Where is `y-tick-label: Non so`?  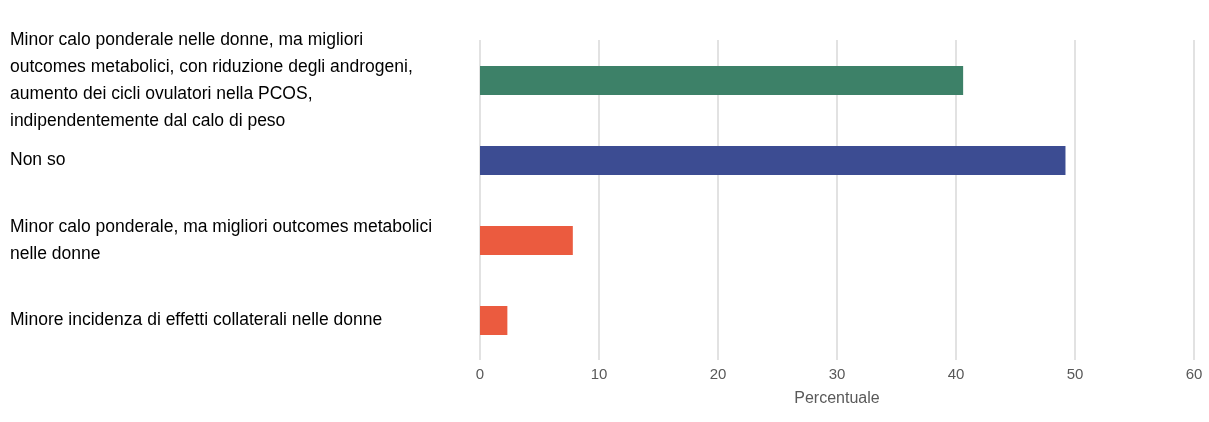
y-tick-label: Non so is located at coordinates (38, 158).